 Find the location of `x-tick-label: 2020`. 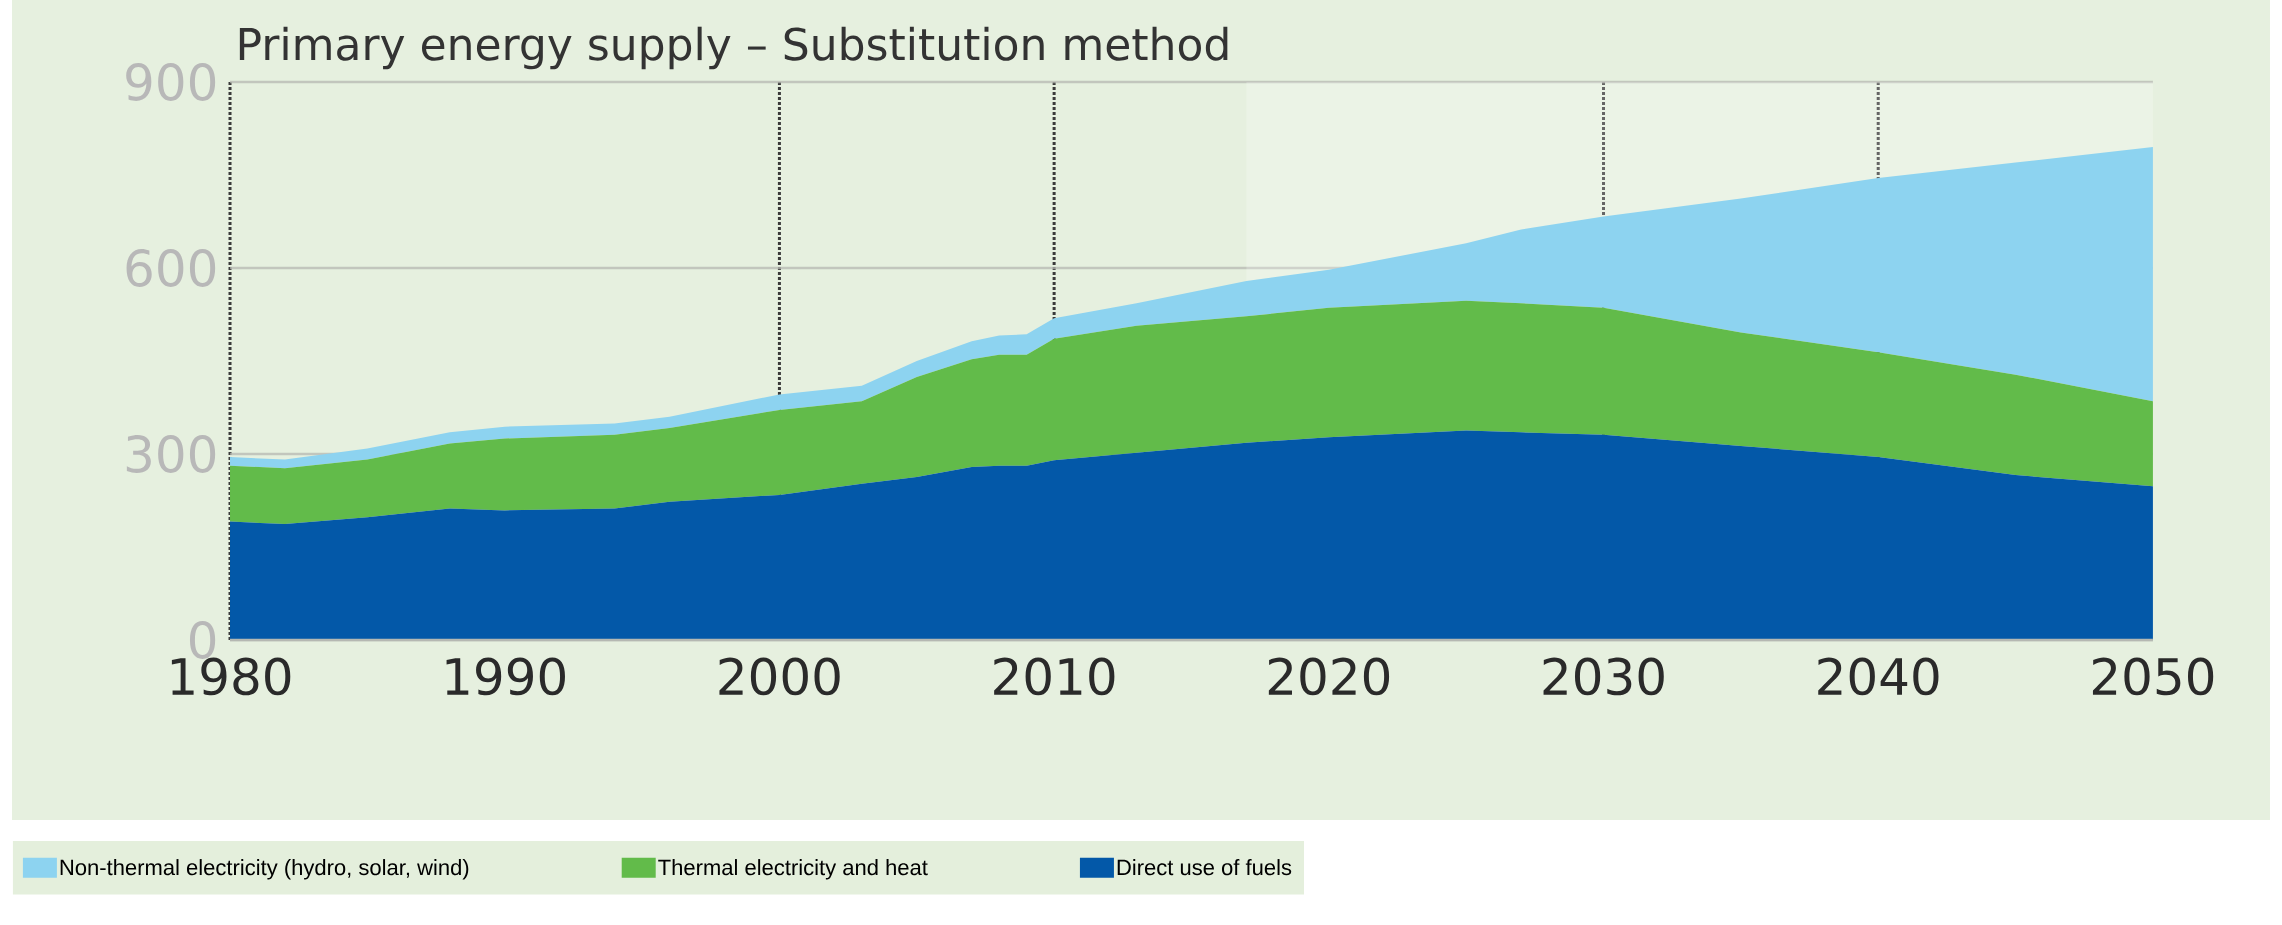

x-tick-label: 2020 is located at coordinates (1329, 676).